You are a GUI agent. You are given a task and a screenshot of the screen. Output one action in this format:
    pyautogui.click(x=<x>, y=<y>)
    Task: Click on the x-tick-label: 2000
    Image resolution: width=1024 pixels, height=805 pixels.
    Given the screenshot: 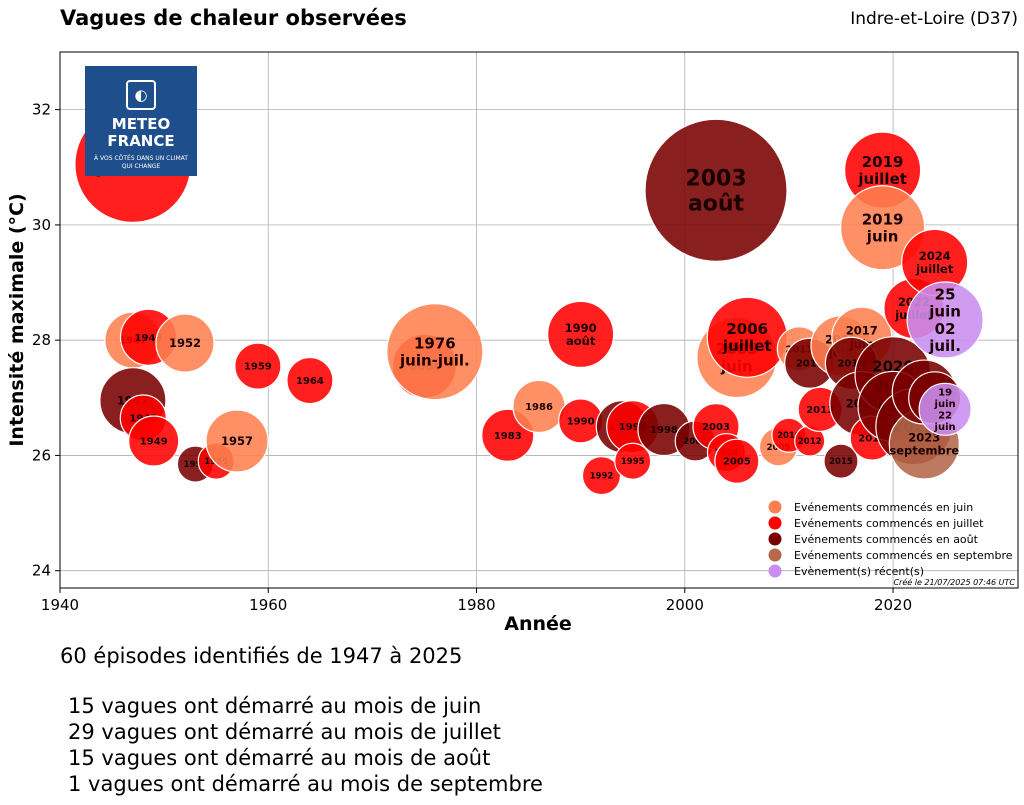 What is the action you would take?
    pyautogui.click(x=685, y=605)
    